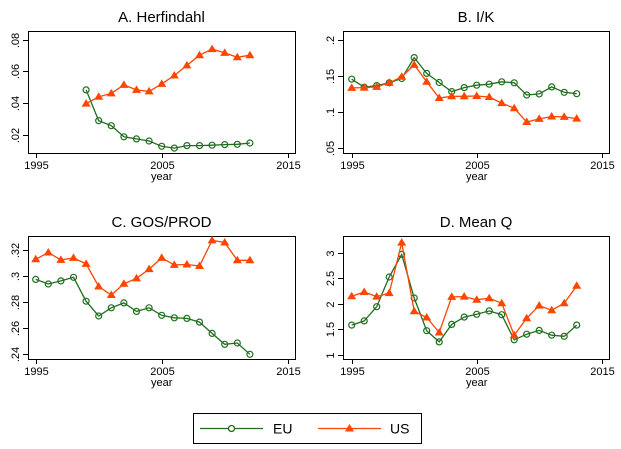 This screenshot has width=621, height=449. Describe the element at coordinates (161, 222) in the screenshot. I see `panel-title: C. GOS/PROD` at that location.